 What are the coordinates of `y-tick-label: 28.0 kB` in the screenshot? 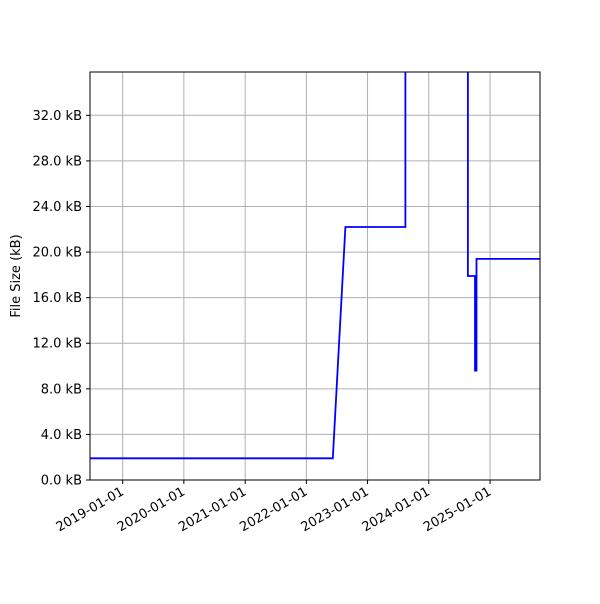 It's located at (57, 161).